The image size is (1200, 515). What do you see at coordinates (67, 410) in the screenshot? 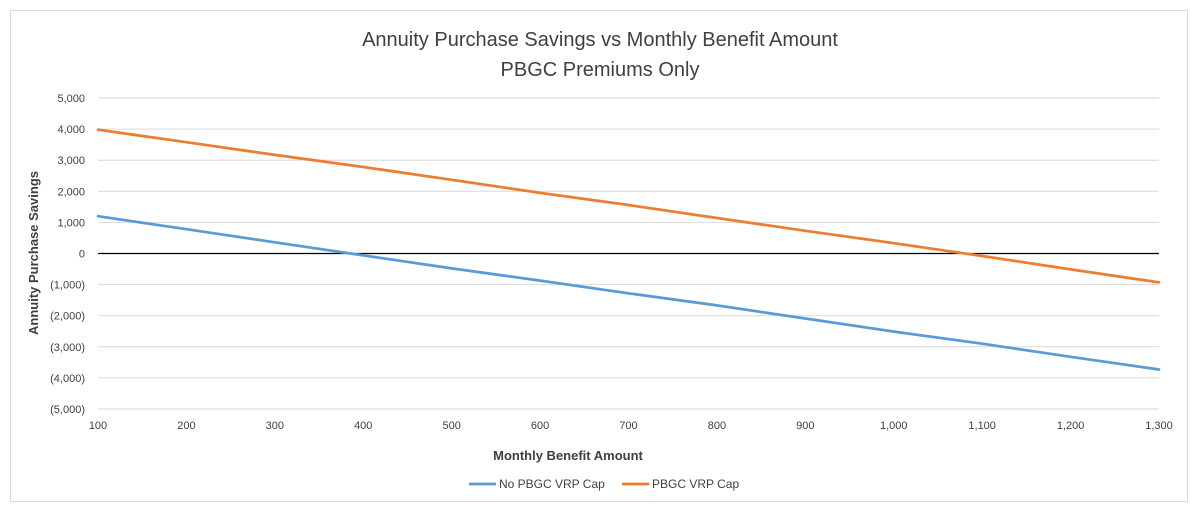
I see `y-tick-label: (5,000)` at bounding box center [67, 410].